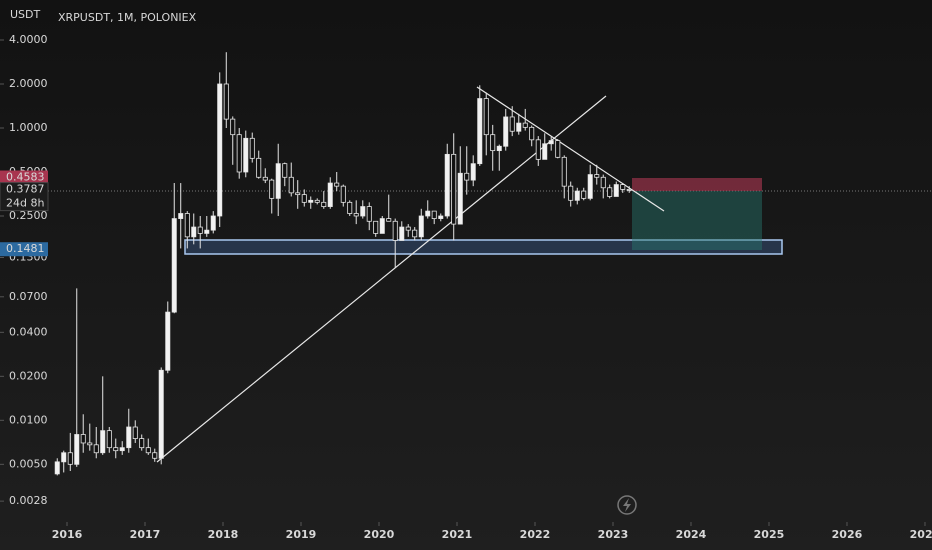  I want to click on x-tick-label: 2026, so click(847, 534).